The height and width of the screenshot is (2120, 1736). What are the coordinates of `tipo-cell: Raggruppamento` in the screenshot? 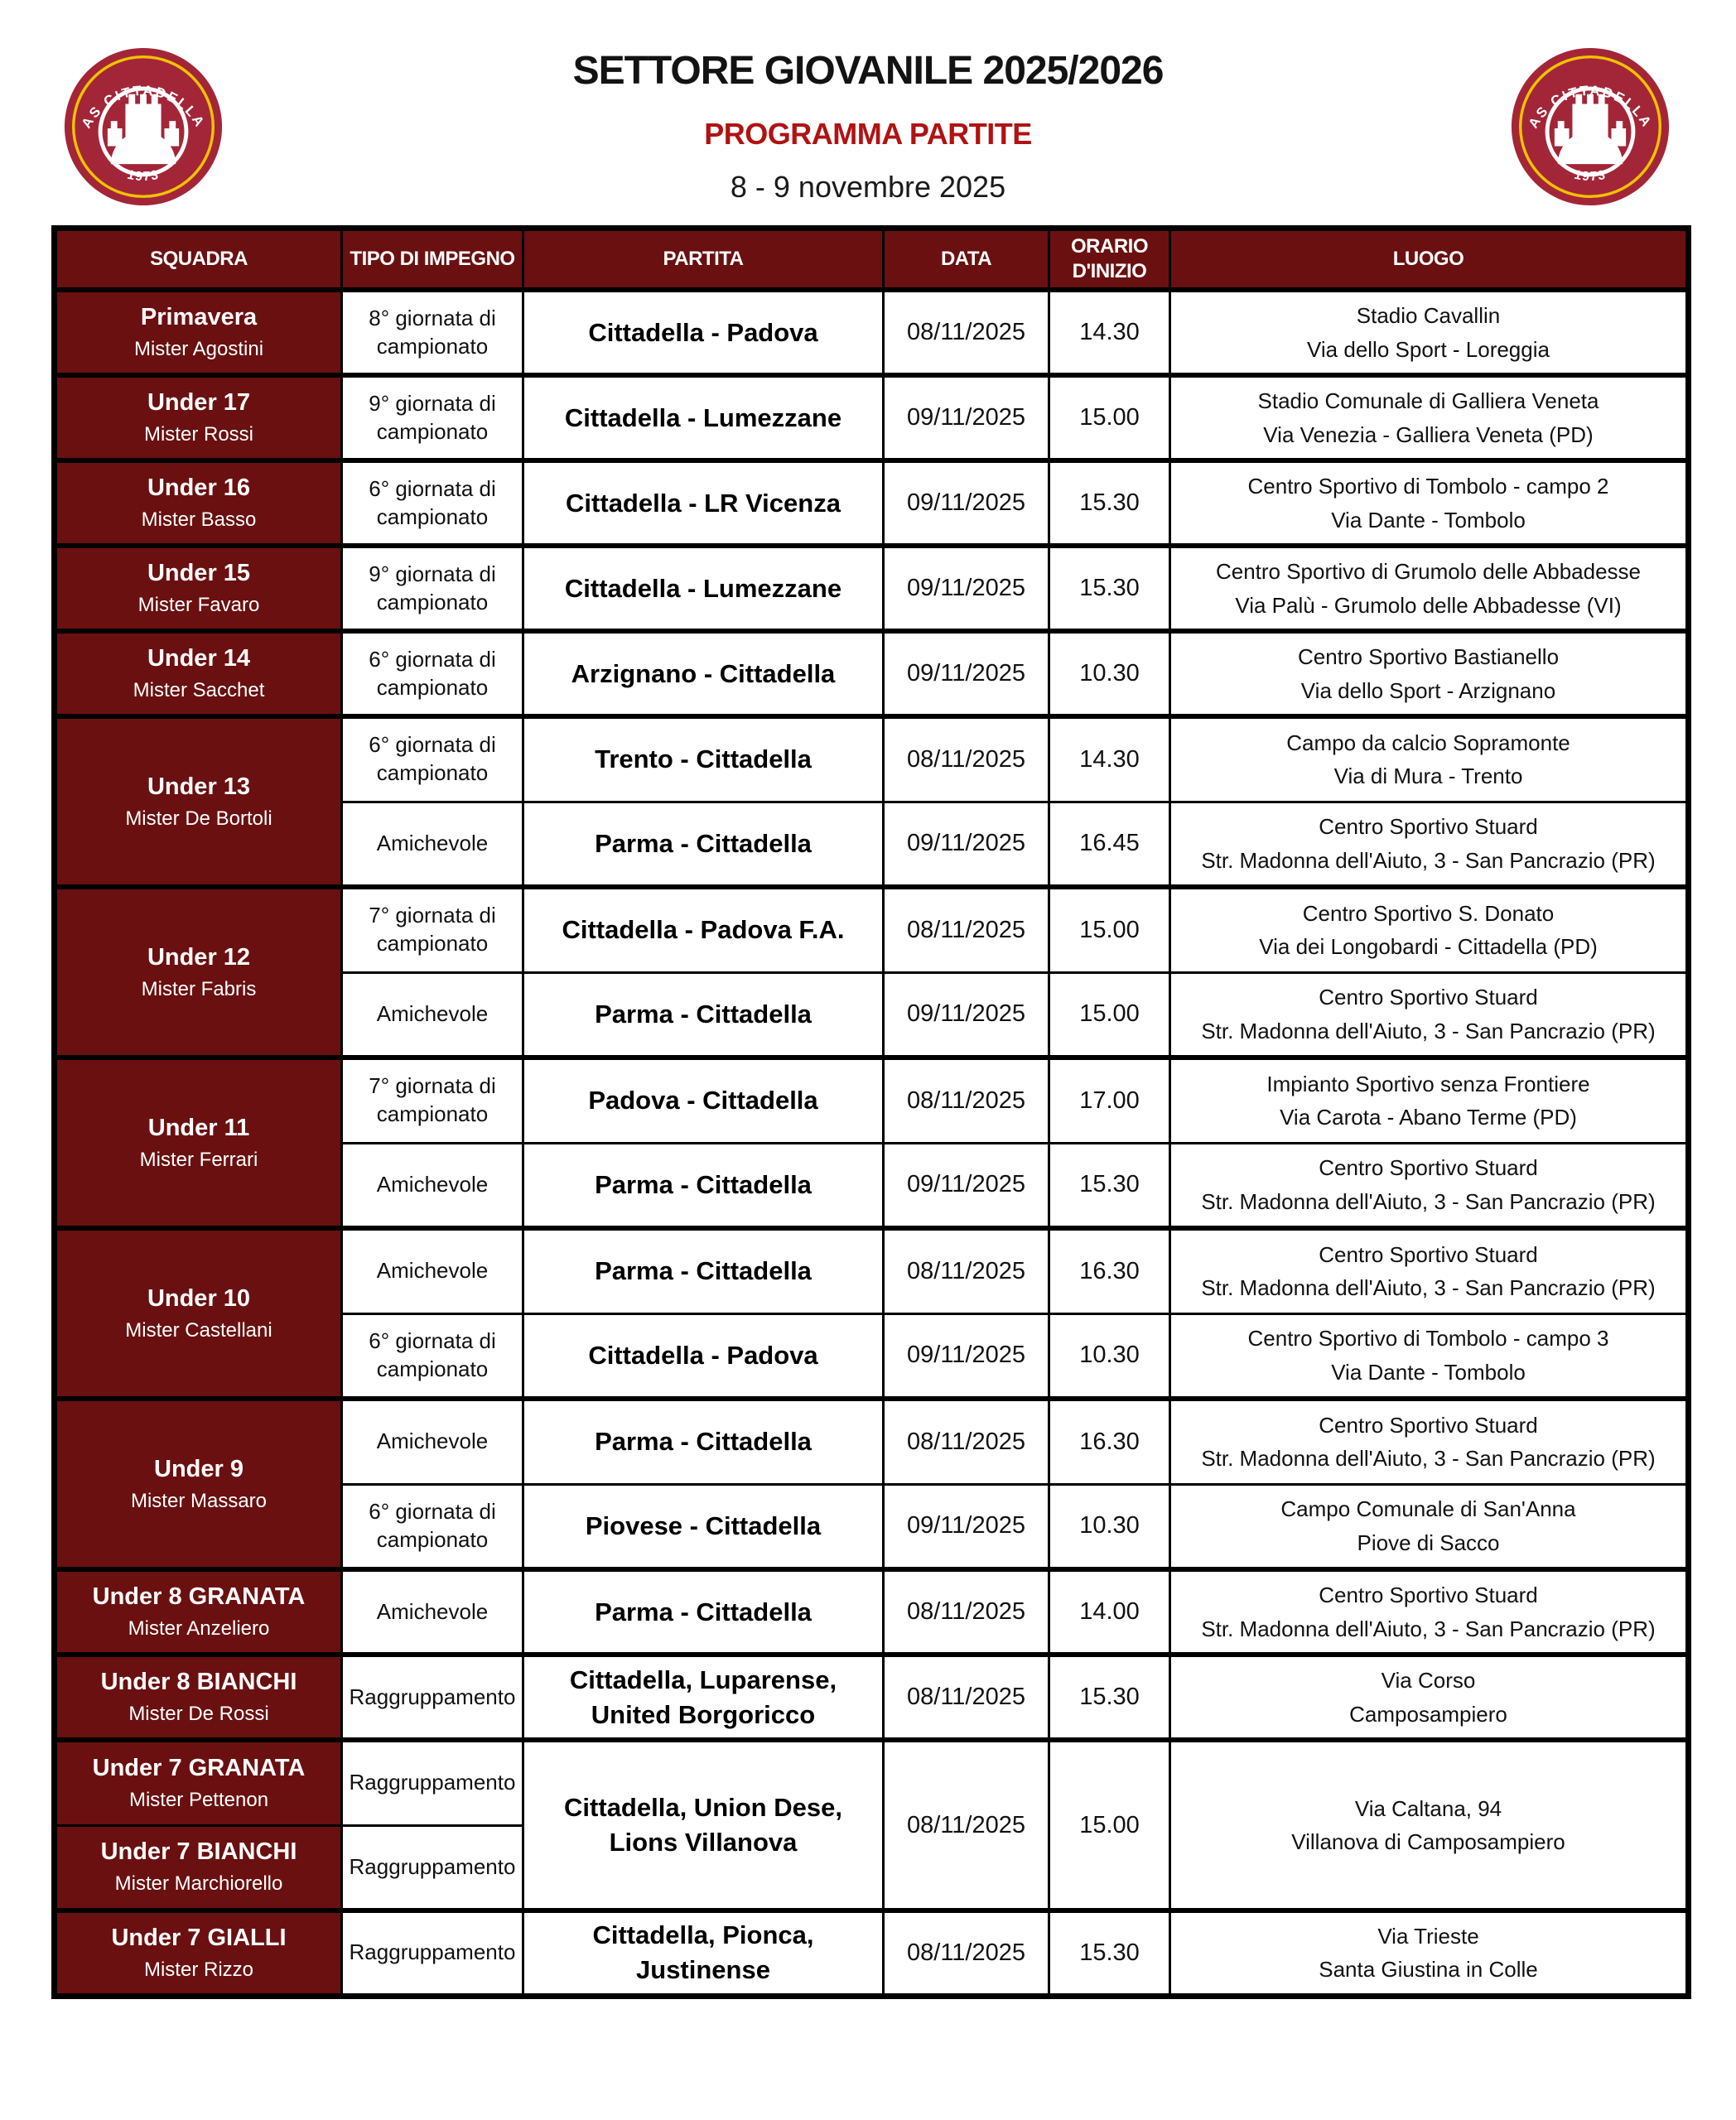 It's located at (432, 1868).